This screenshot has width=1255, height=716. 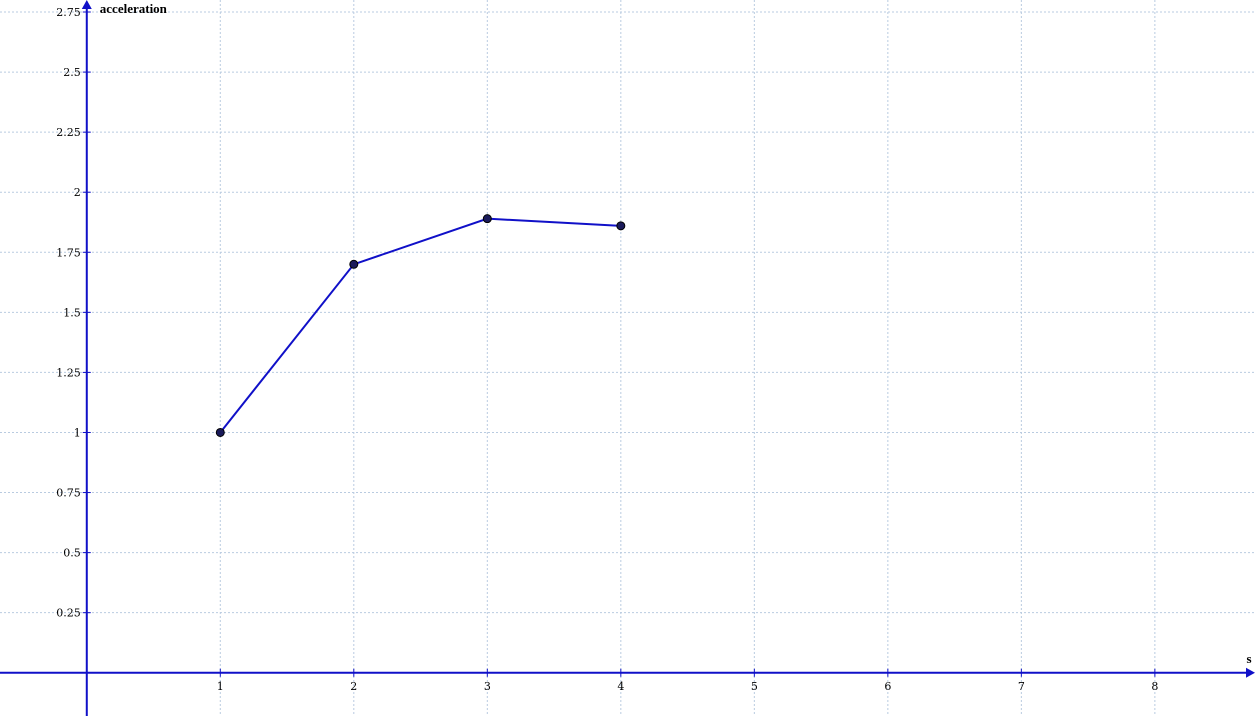 I want to click on y-tick-label: 1.25, so click(x=68, y=372).